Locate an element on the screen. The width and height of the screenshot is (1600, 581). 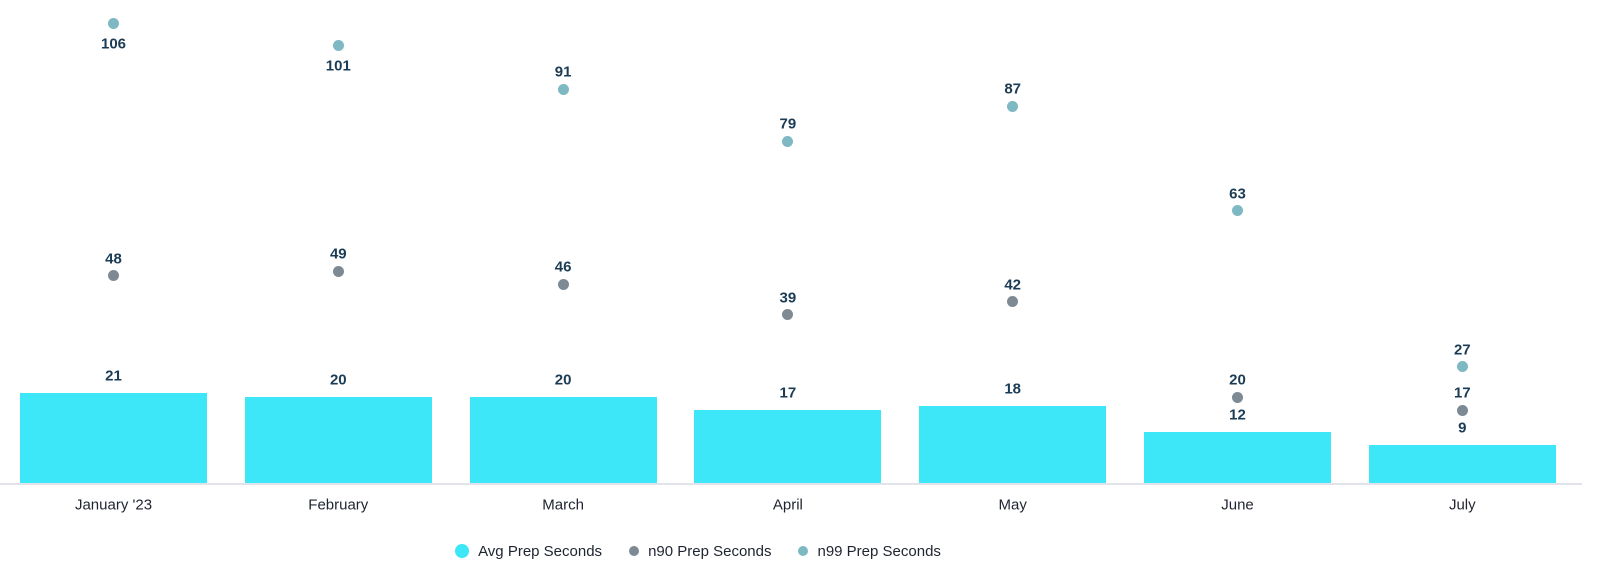
legend-label-n99-prep-seconds: n99 Prep Seconds is located at coordinates (879, 551).